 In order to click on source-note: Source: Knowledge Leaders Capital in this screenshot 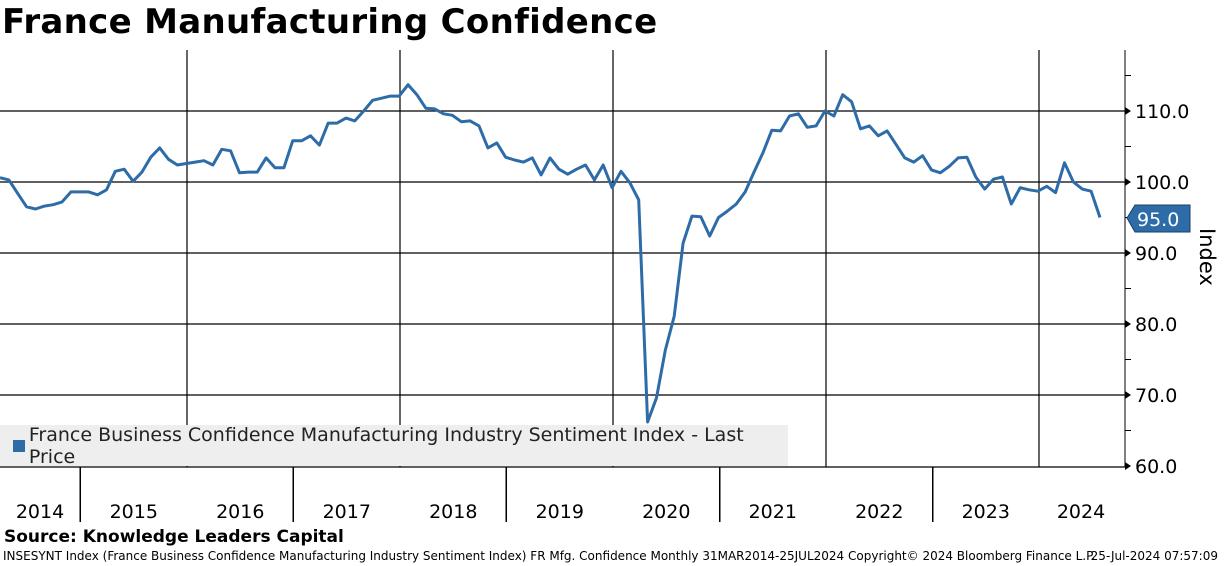, I will do `click(174, 537)`.